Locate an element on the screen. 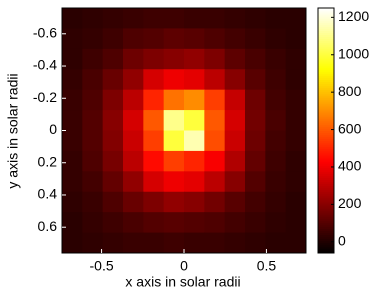 The width and height of the screenshot is (374, 292). y-tick-label: -0.6 is located at coordinates (45, 32).